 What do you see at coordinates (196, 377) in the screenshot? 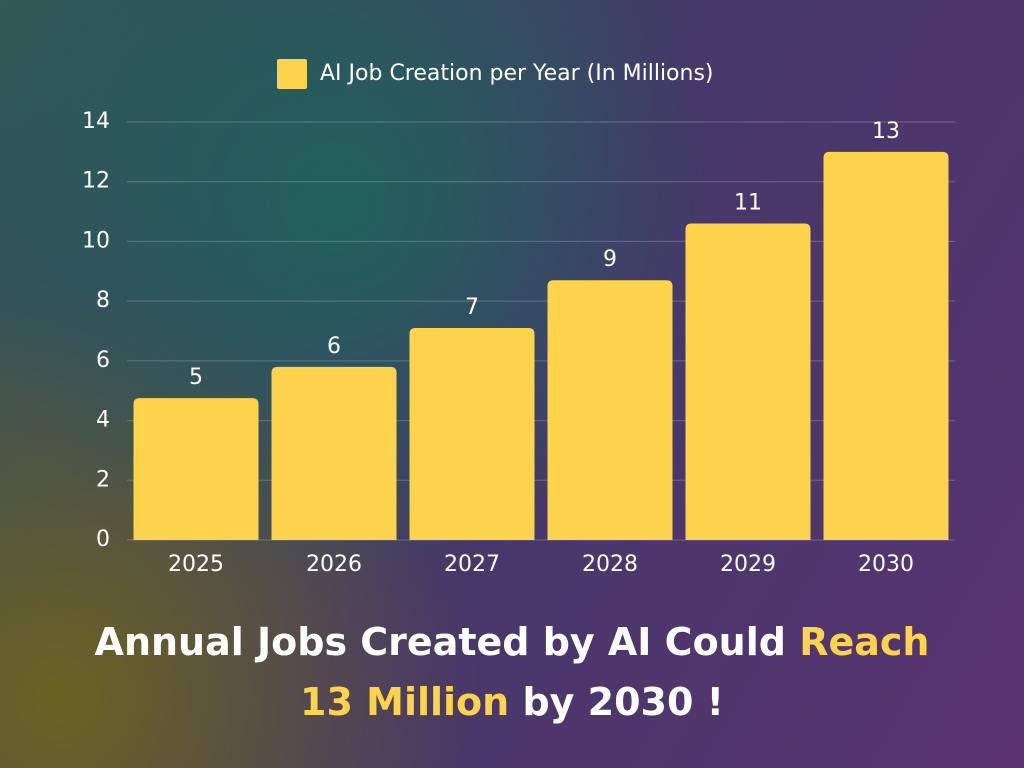
I see `value-label: 5` at bounding box center [196, 377].